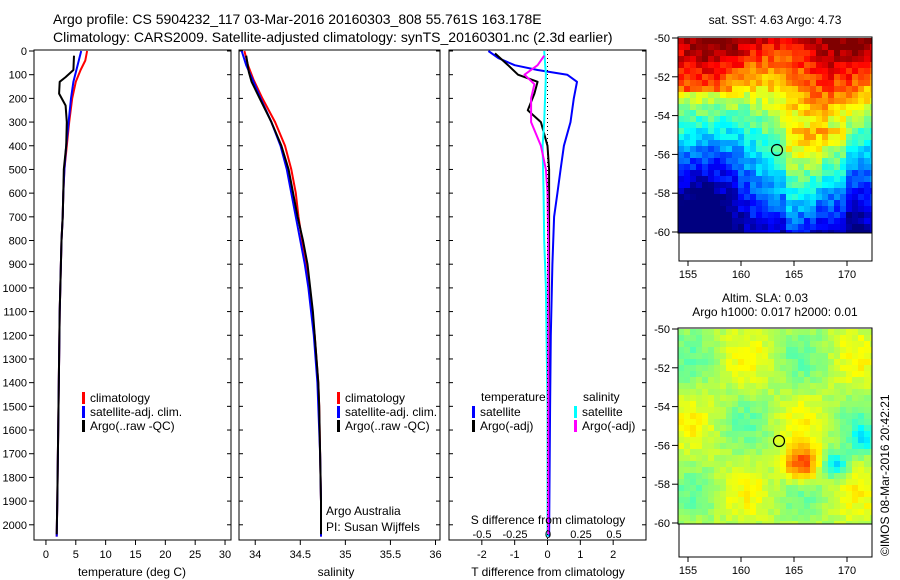  Describe the element at coordinates (688, 275) in the screenshot. I see `lon-tick-label: 155` at that location.